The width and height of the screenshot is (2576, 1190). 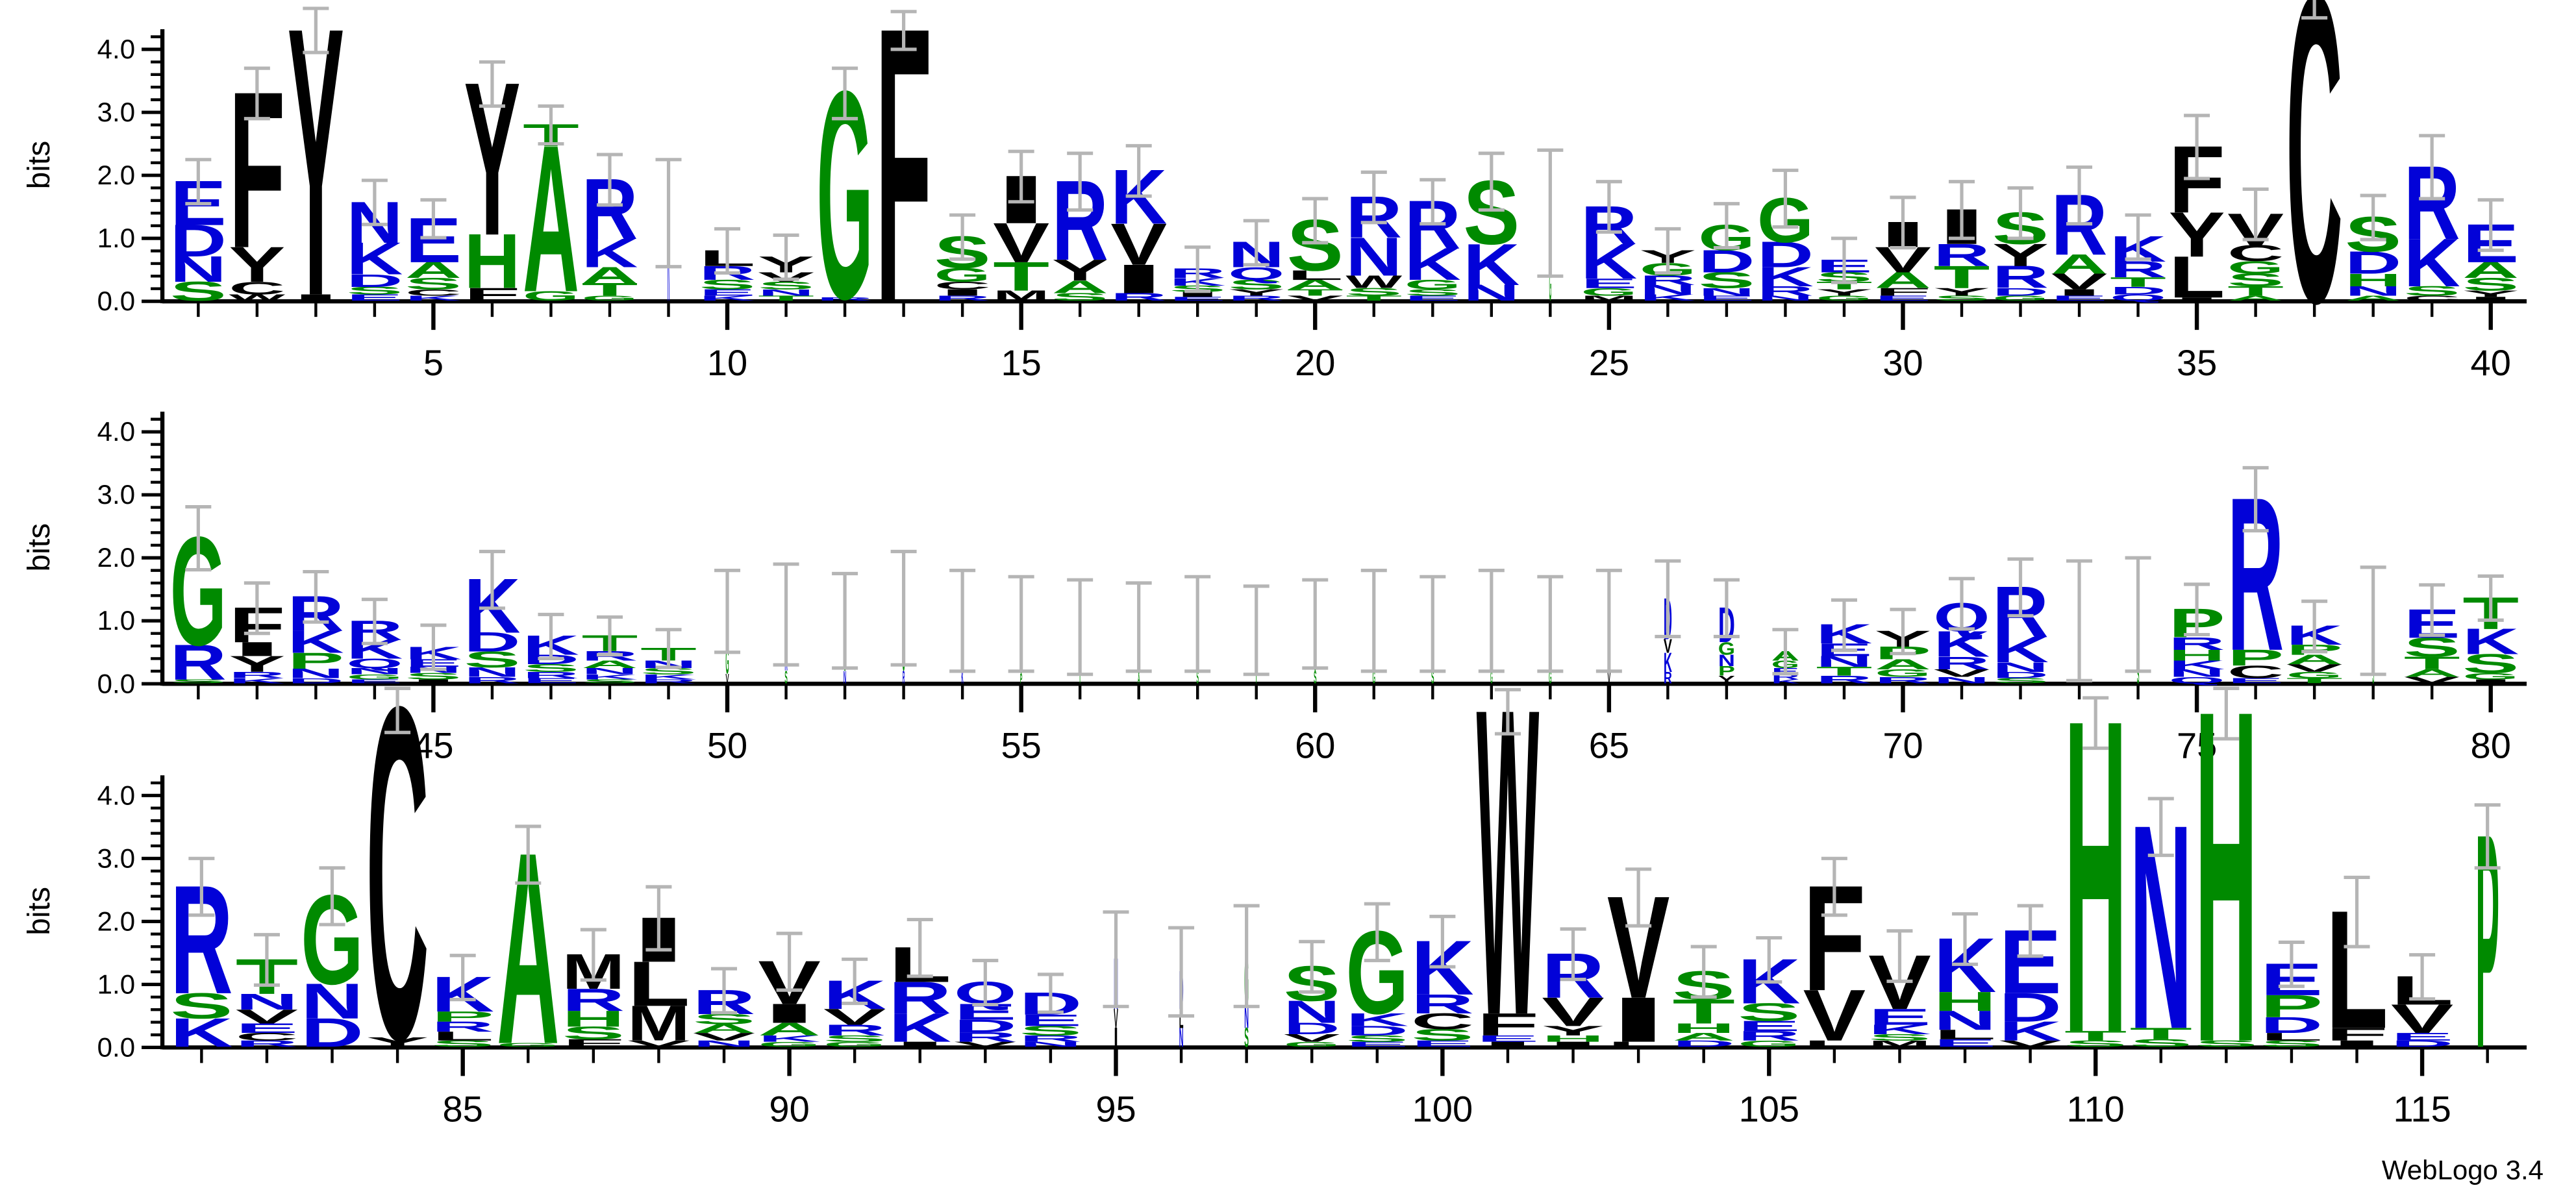 I want to click on y-tick-label: 0.0, so click(x=116, y=301).